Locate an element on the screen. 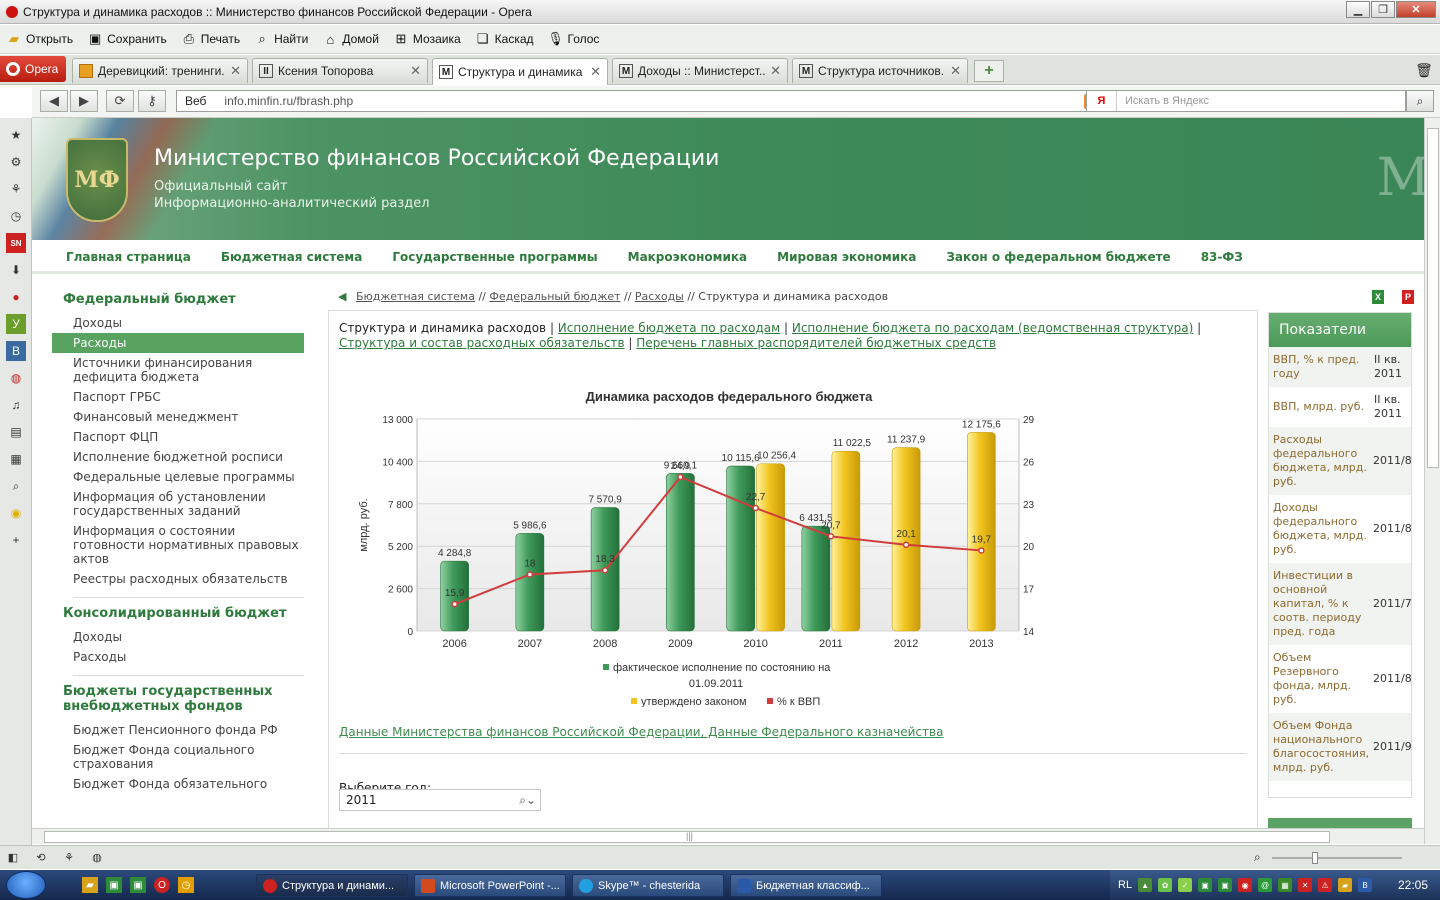  new-tab-button: + is located at coordinates (989, 71).